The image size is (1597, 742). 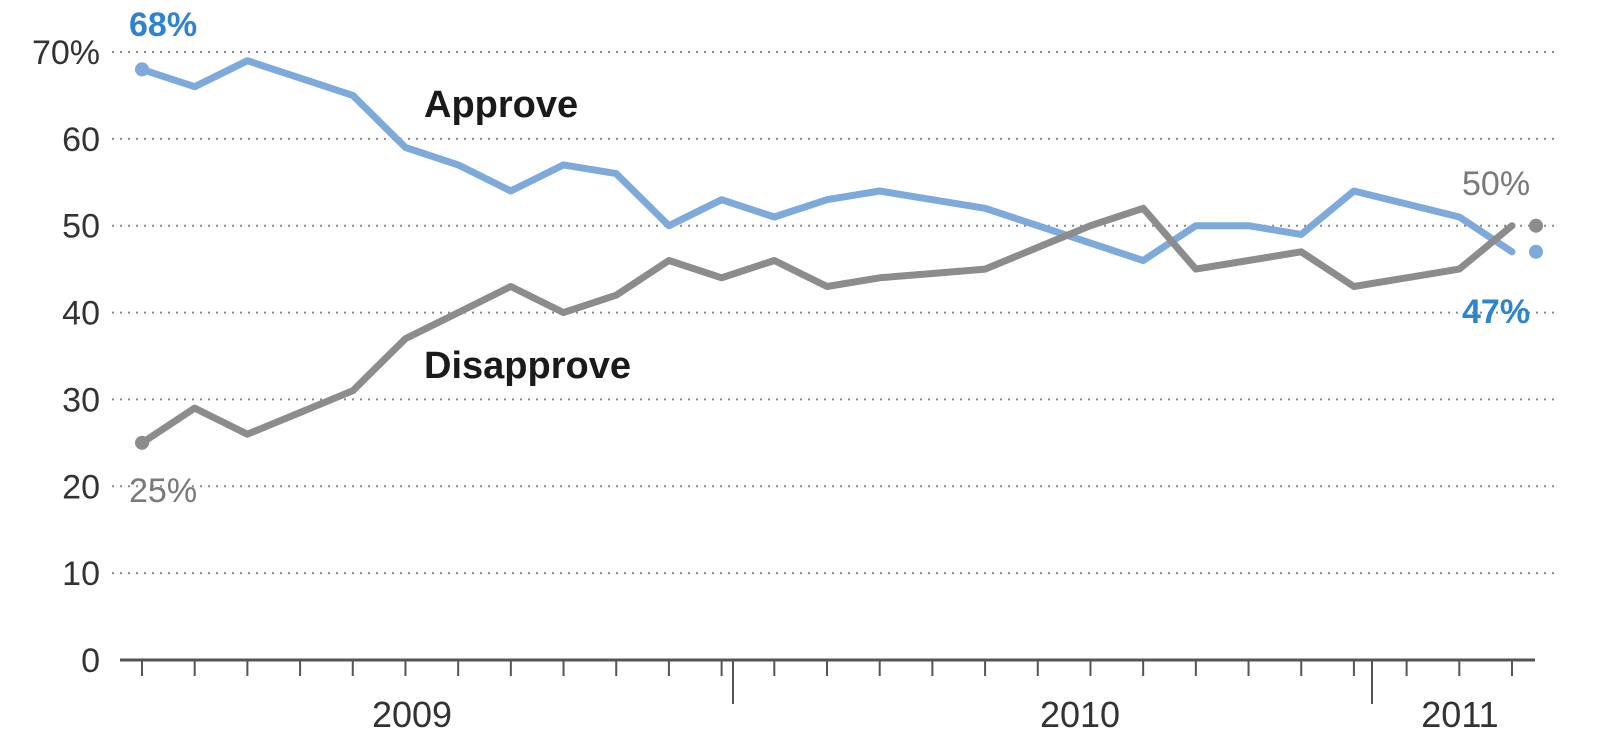 I want to click on y-tick-label-0: 0, so click(x=90, y=661).